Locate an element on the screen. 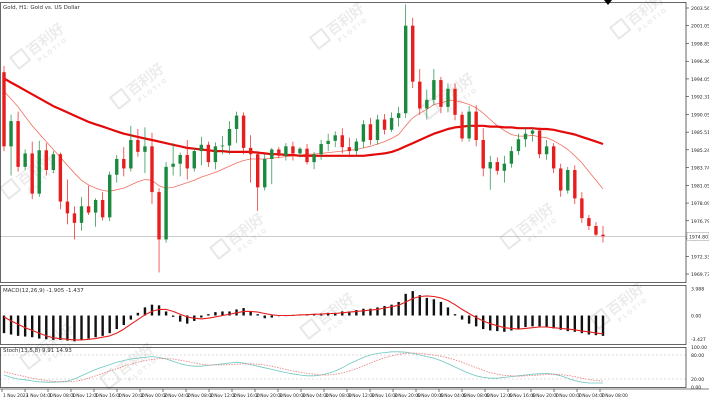 The height and width of the screenshot is (401, 709). stoch-tick-label: 0.00 is located at coordinates (696, 388).